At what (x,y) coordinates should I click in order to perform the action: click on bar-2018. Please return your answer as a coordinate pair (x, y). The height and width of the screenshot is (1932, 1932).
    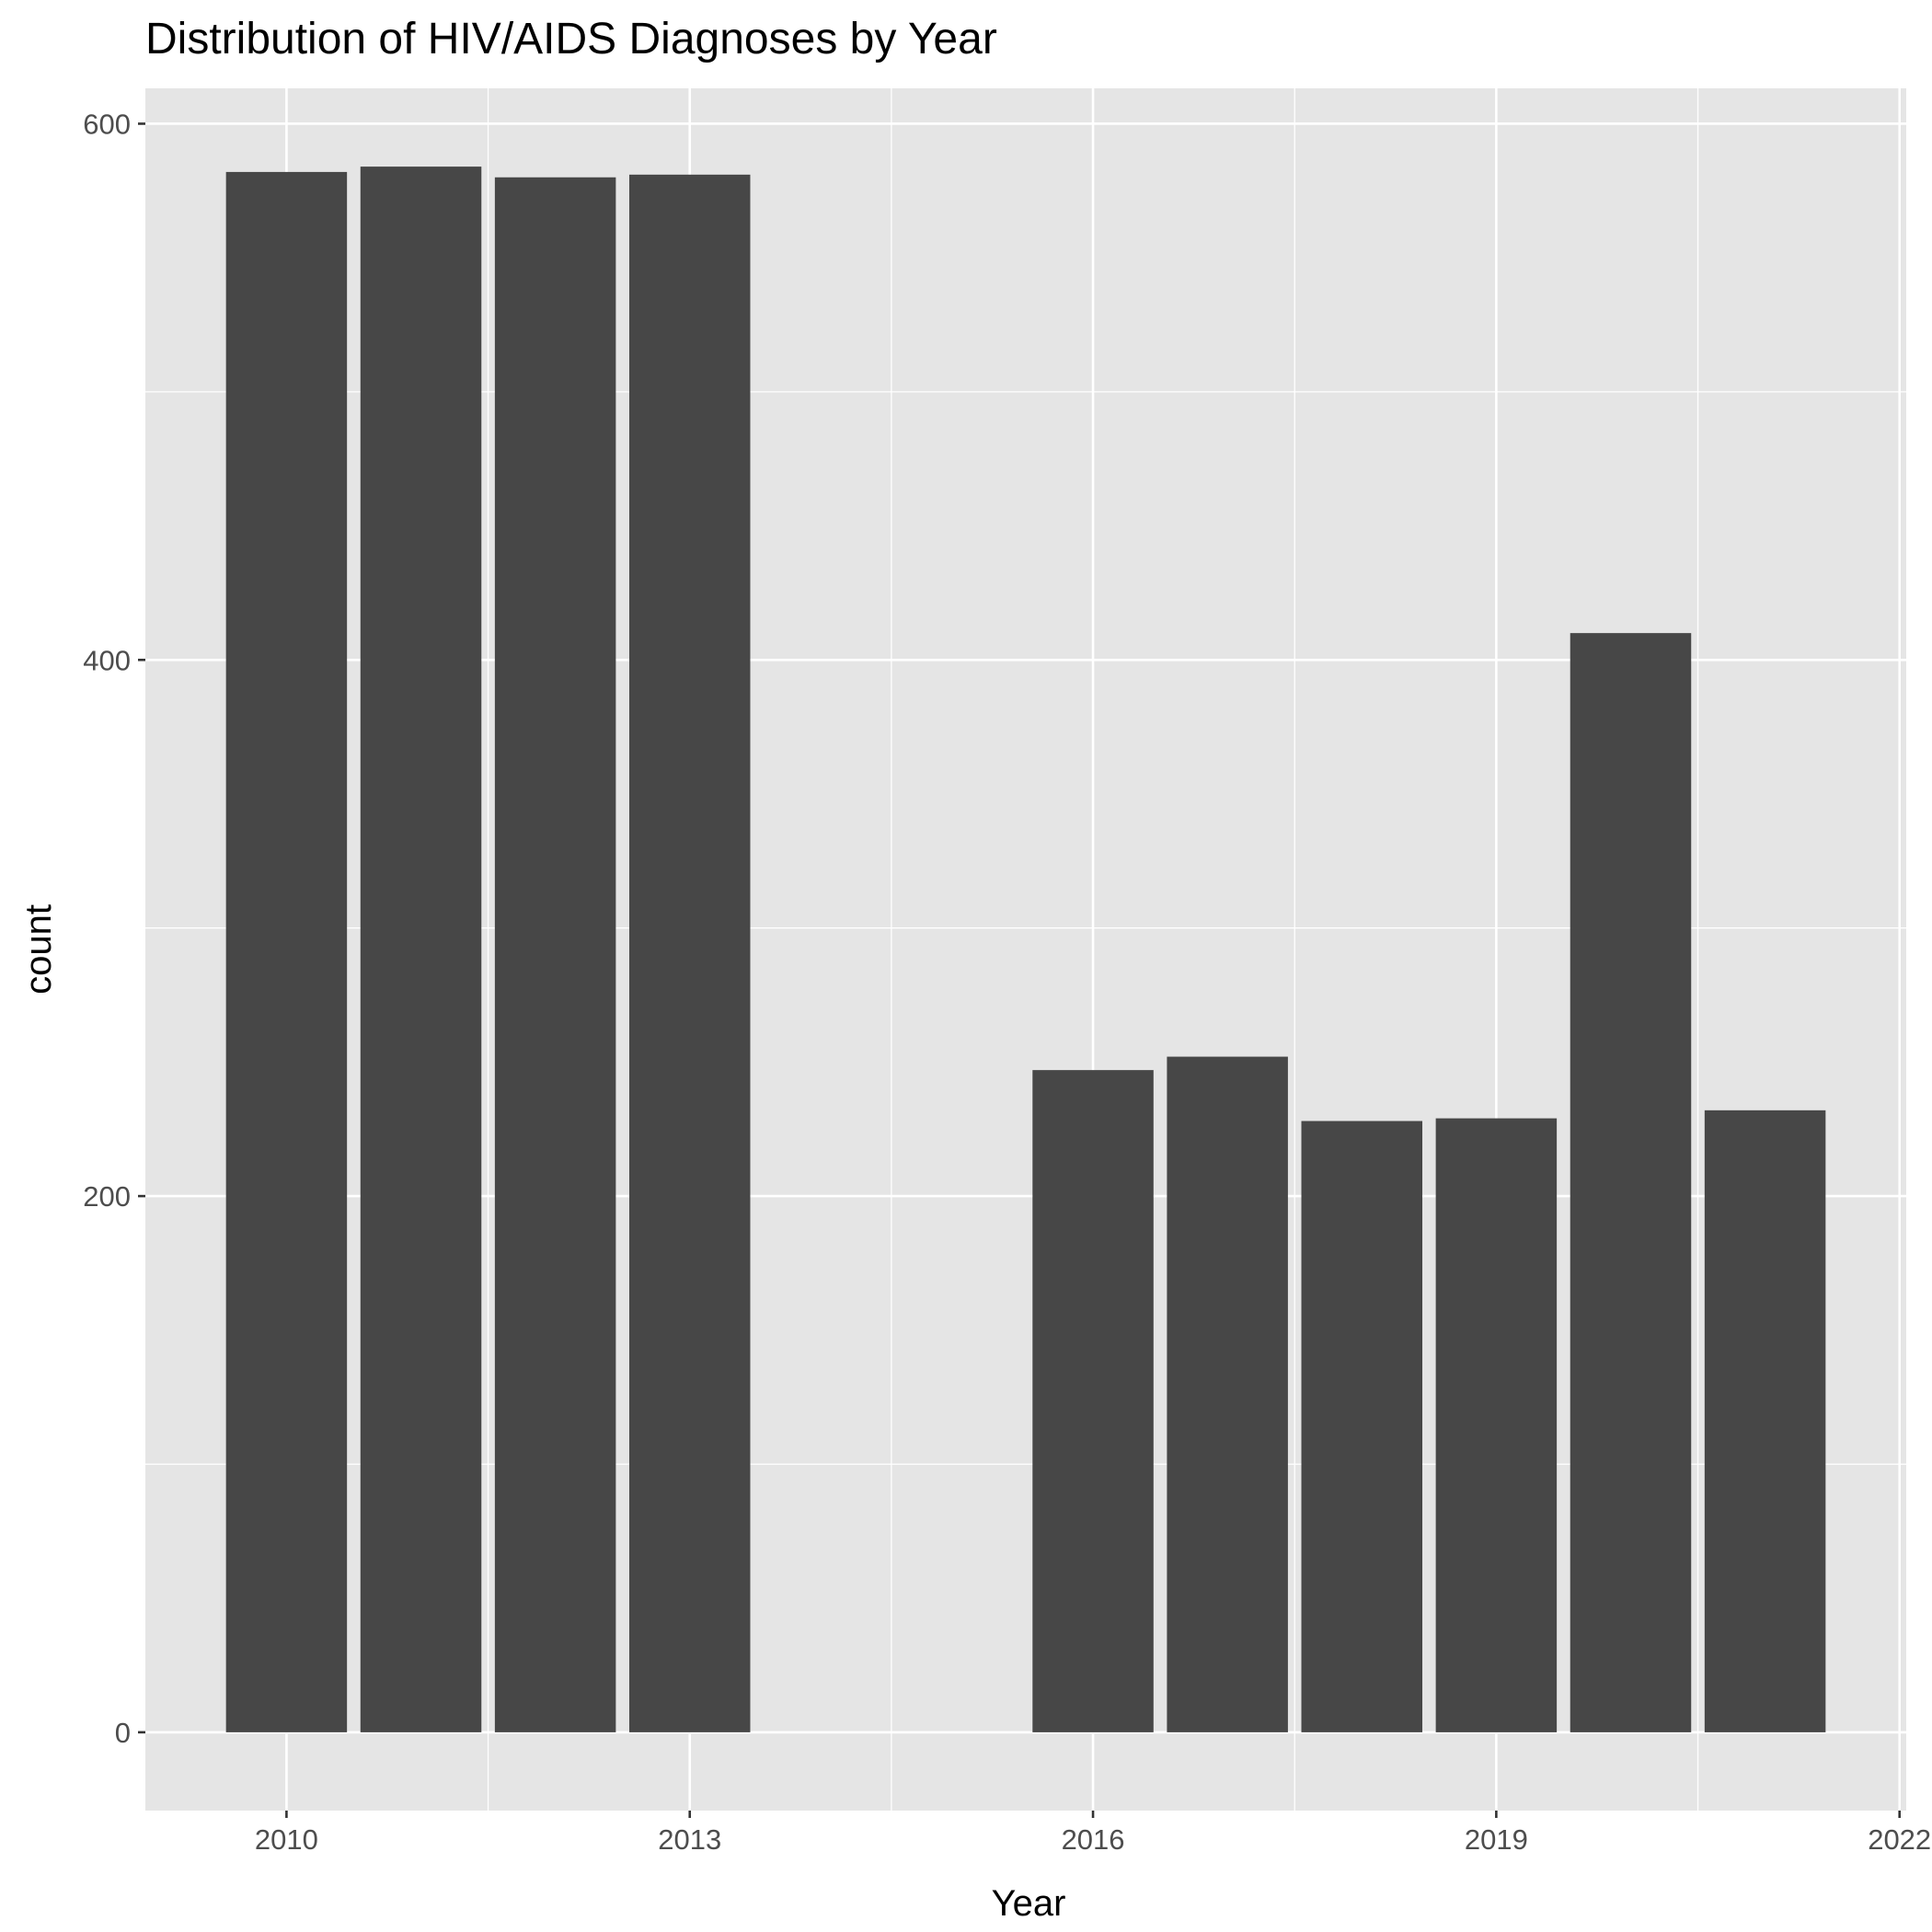
    Looking at the image, I should click on (1362, 1426).